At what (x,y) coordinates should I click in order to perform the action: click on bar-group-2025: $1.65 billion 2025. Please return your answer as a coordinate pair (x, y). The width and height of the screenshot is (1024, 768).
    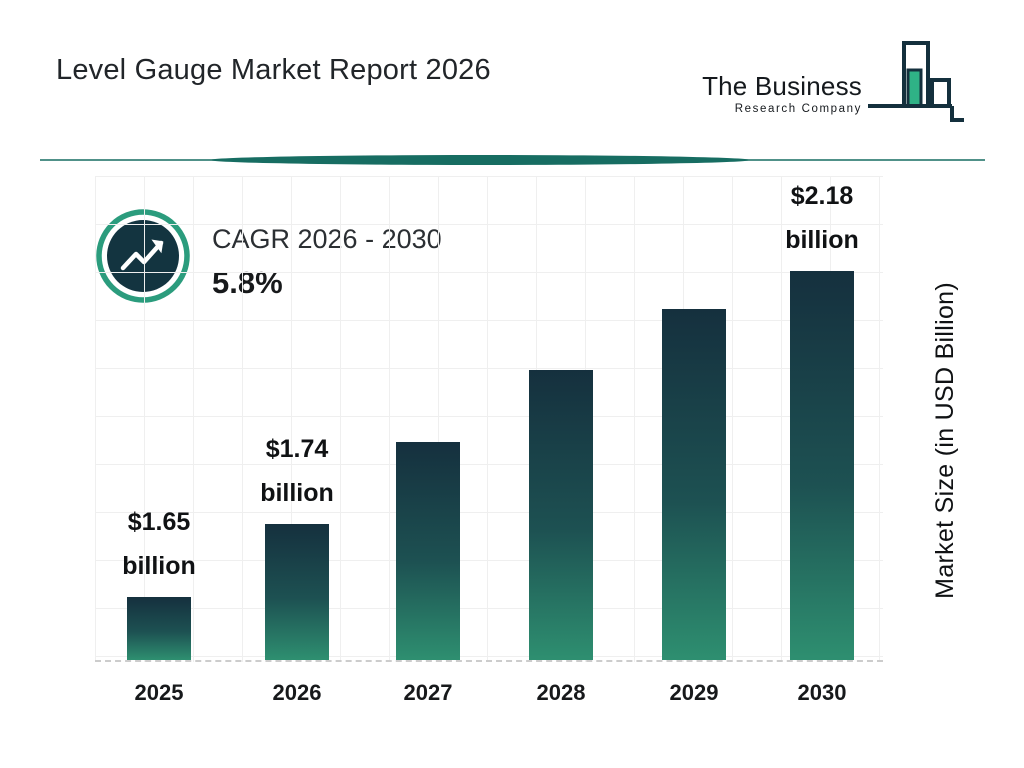
    Looking at the image, I should click on (159, 602).